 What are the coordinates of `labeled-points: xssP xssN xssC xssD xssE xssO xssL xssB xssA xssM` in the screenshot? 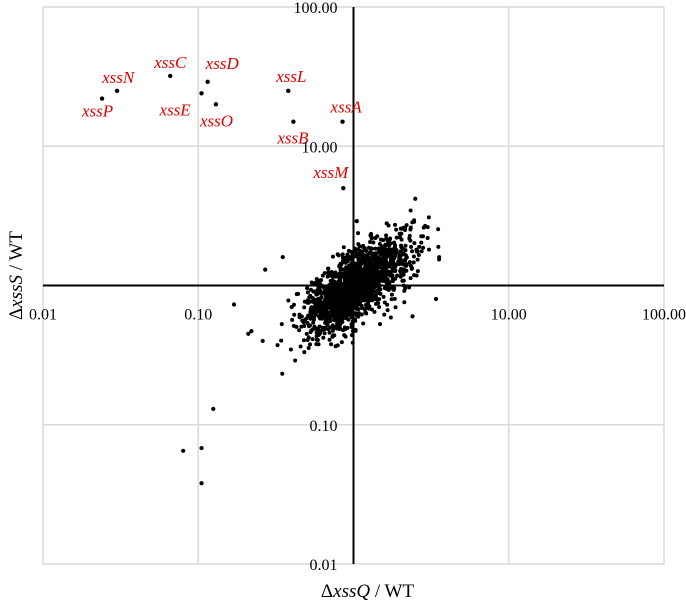 It's located at (221, 122).